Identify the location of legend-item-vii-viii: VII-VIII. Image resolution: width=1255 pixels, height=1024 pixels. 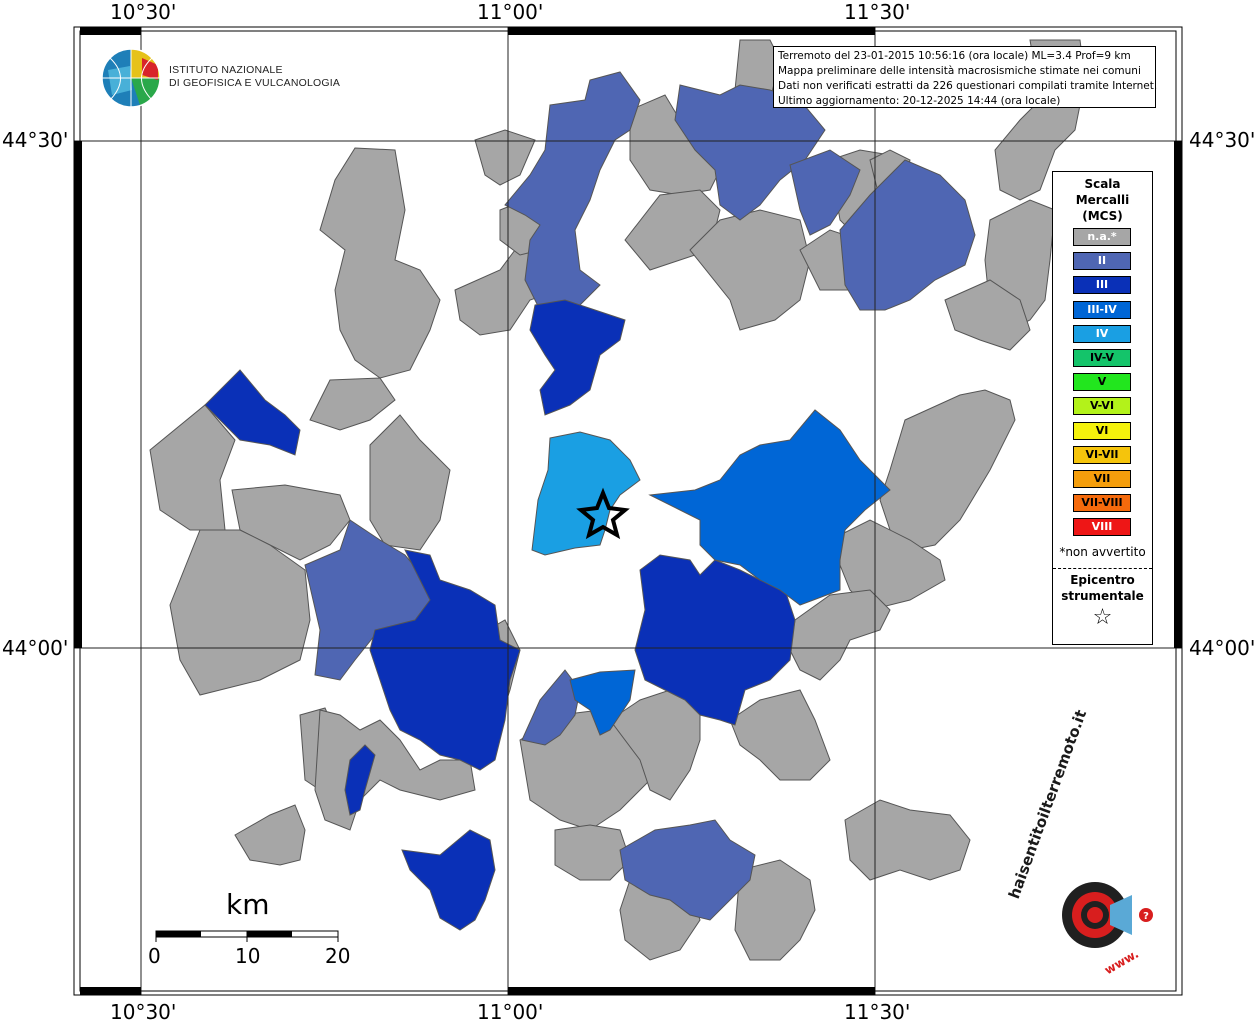
(1102, 503).